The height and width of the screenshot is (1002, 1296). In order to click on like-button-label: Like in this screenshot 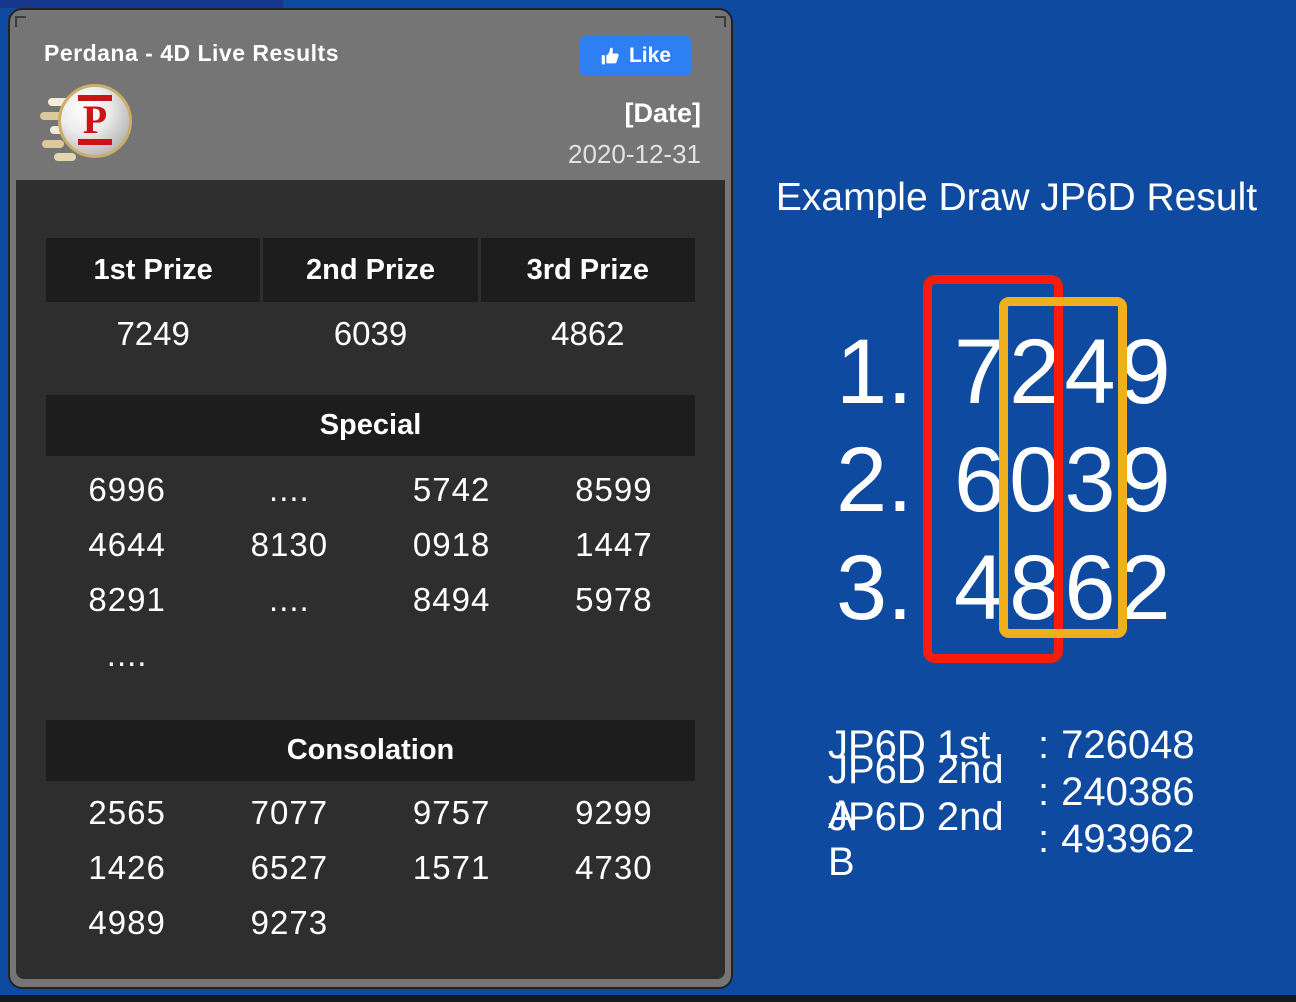, I will do `click(650, 55)`.